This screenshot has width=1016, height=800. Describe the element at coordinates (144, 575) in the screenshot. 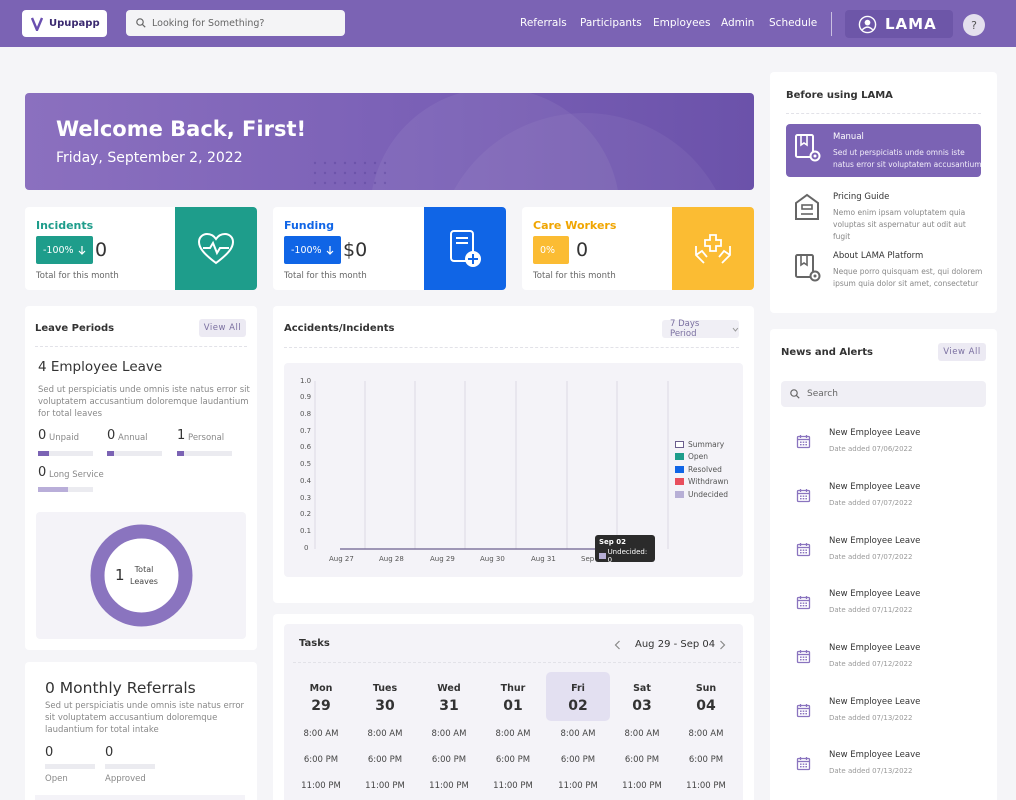

I see `donut-total-label: Total Leaves` at that location.